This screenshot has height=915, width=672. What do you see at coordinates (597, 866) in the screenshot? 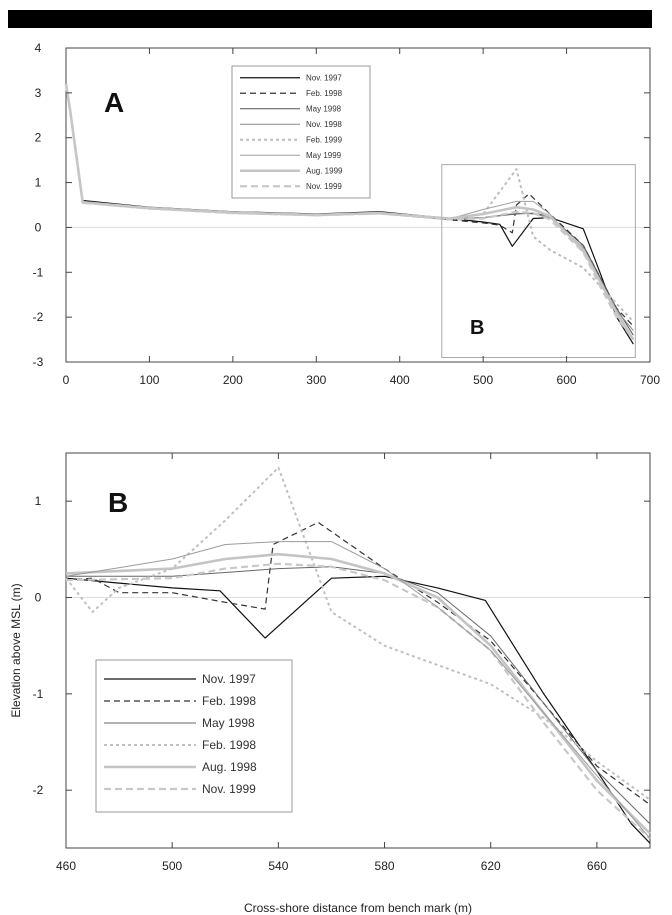
I see `panel-b-x-tick-label: 660` at bounding box center [597, 866].